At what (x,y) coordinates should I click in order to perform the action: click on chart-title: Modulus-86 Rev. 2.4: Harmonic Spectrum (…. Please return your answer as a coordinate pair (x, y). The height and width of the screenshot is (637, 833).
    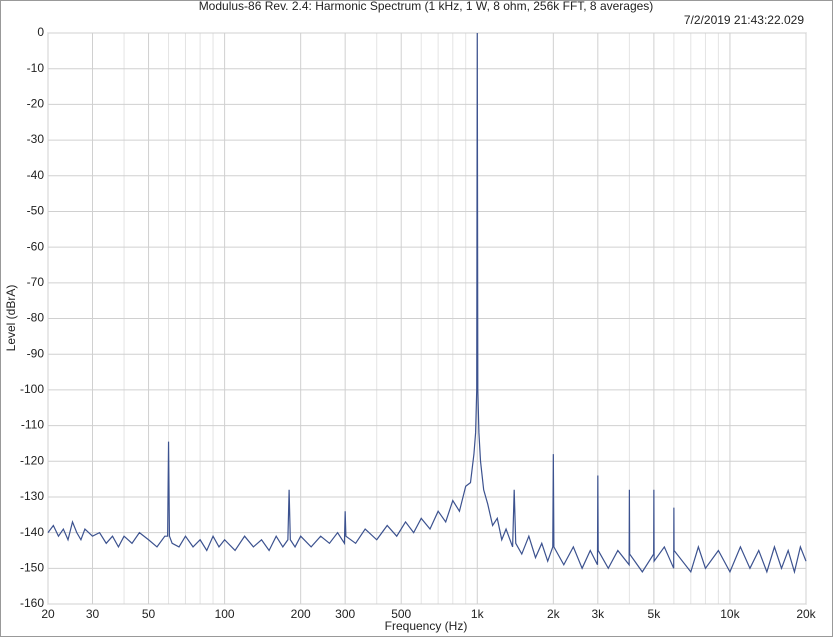
    Looking at the image, I should click on (426, 6).